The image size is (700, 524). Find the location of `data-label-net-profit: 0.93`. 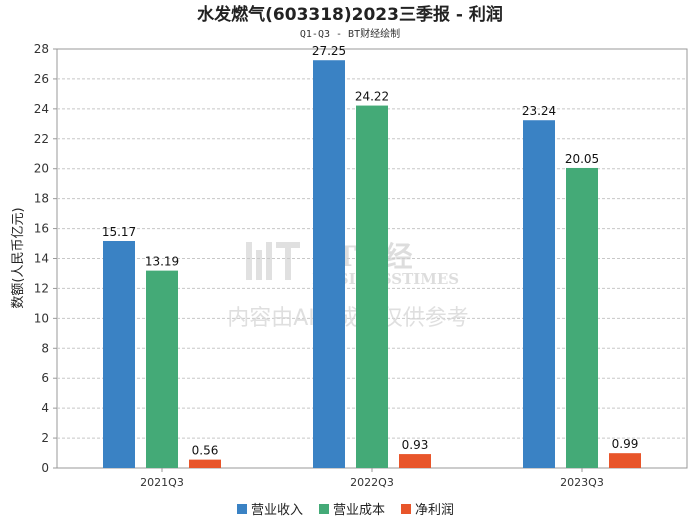

data-label-net-profit: 0.93 is located at coordinates (415, 445).